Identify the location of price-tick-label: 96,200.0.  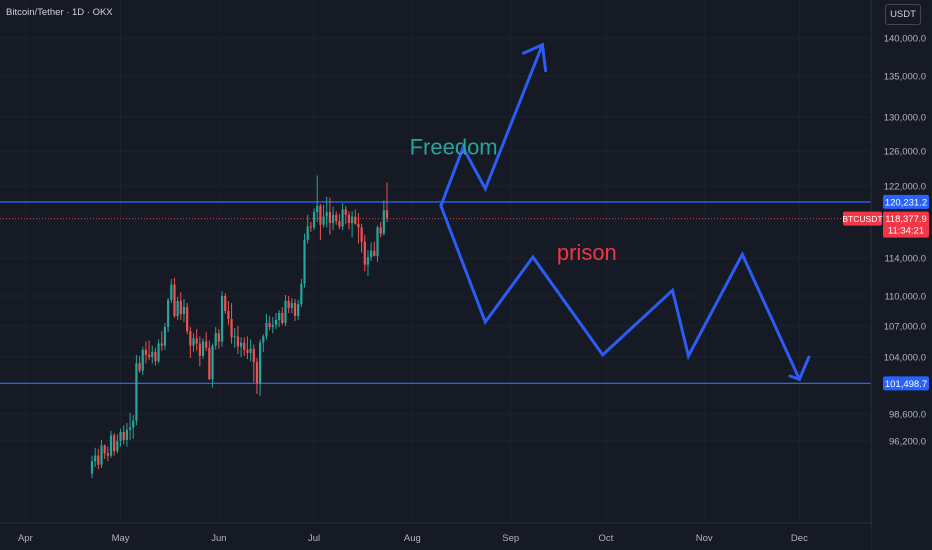
(907, 442).